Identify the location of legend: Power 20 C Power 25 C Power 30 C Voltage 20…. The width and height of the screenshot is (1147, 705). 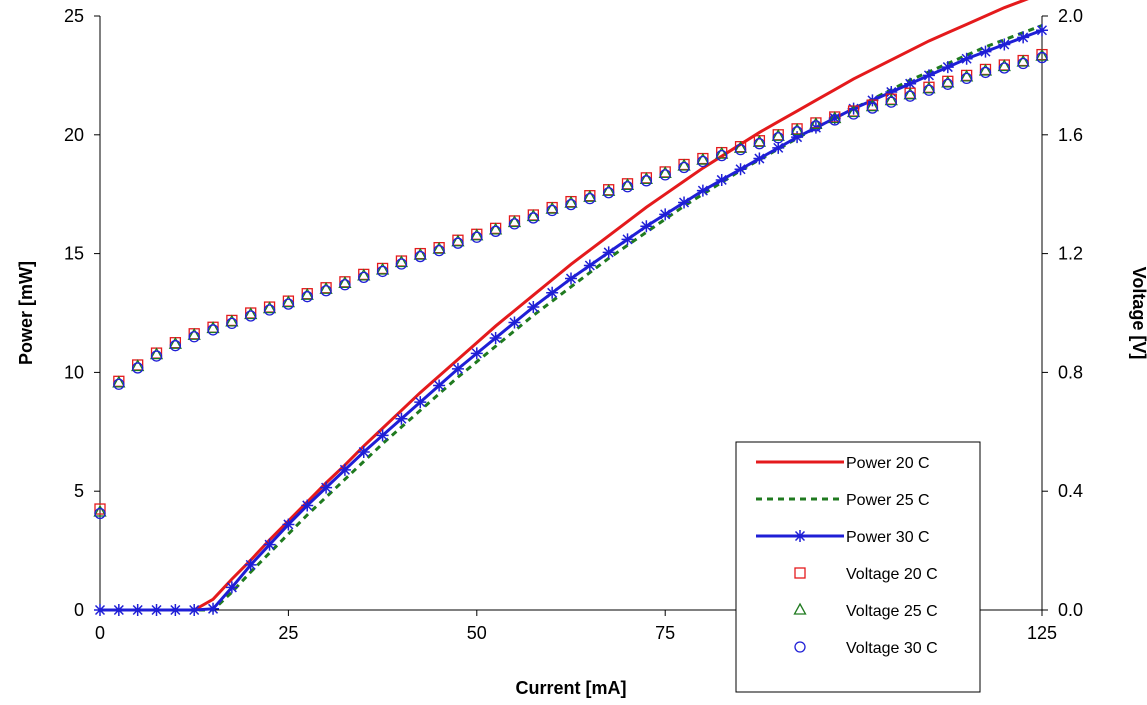
(858, 567).